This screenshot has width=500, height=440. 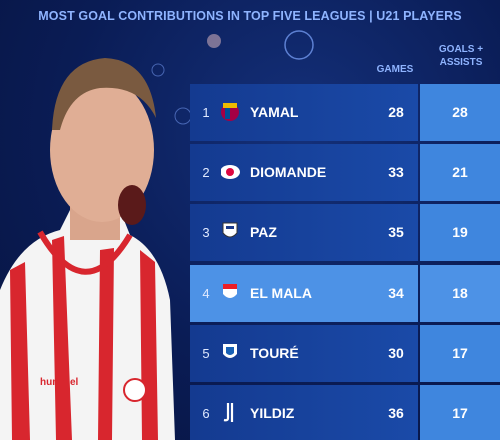 What do you see at coordinates (206, 353) in the screenshot?
I see `rank: 5` at bounding box center [206, 353].